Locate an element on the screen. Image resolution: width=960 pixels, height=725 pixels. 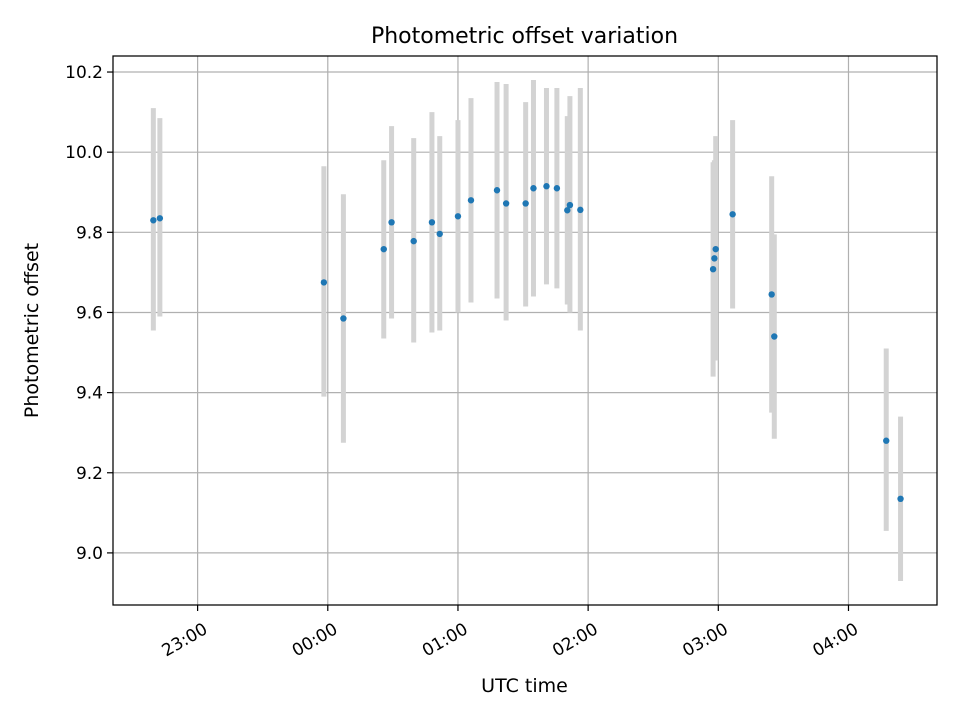
y-tick-label: 10.2 is located at coordinates (84, 73).